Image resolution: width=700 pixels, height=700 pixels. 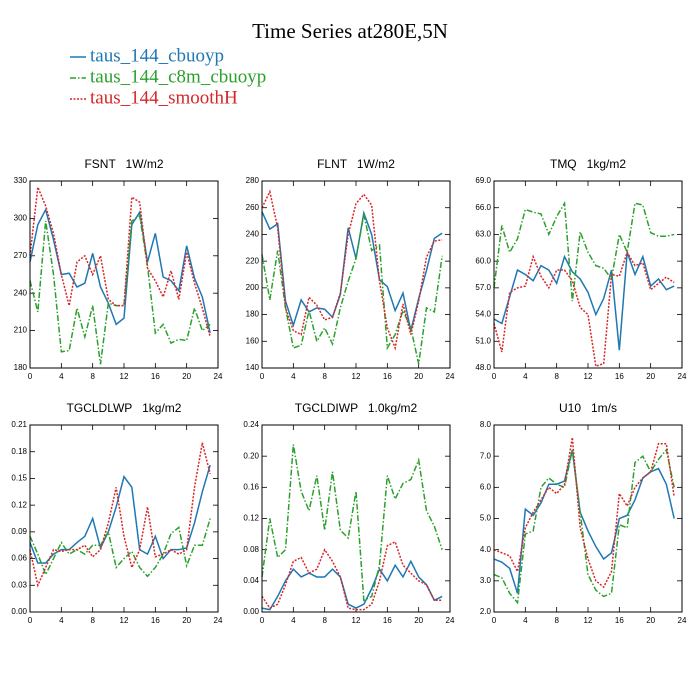 What do you see at coordinates (483, 260) in the screenshot?
I see `y-tick-label: 60.0` at bounding box center [483, 260].